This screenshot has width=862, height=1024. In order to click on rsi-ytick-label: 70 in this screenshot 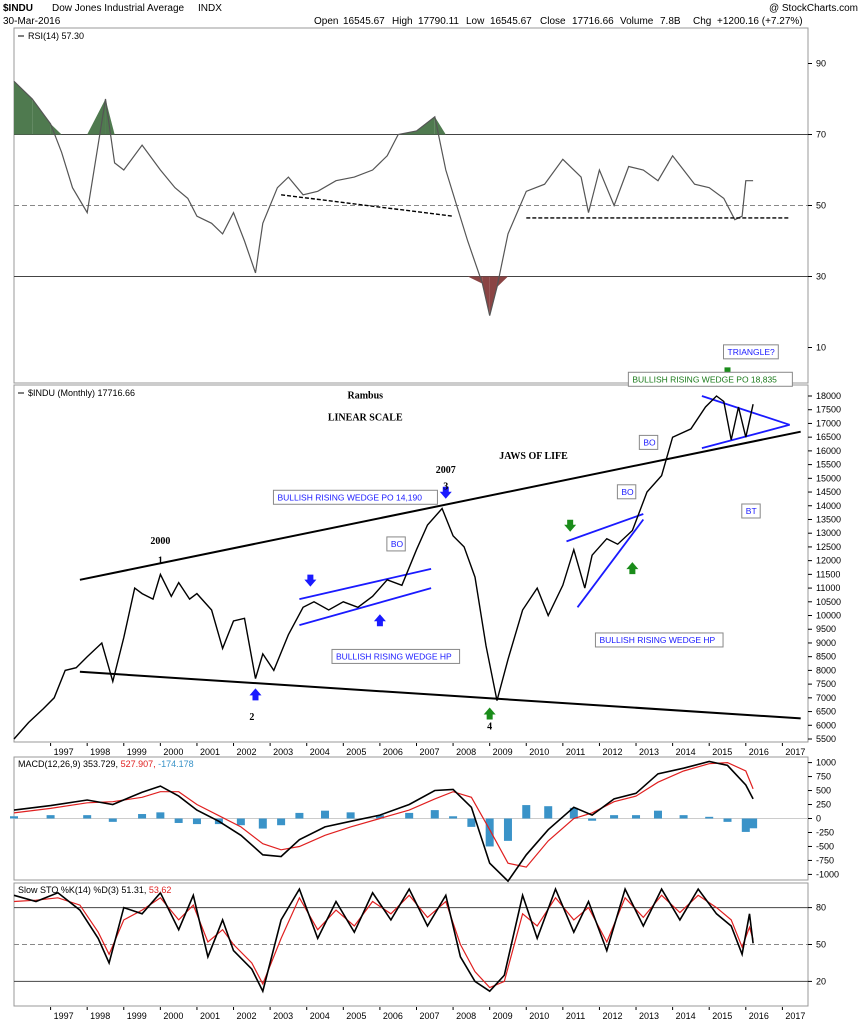, I will do `click(821, 135)`.